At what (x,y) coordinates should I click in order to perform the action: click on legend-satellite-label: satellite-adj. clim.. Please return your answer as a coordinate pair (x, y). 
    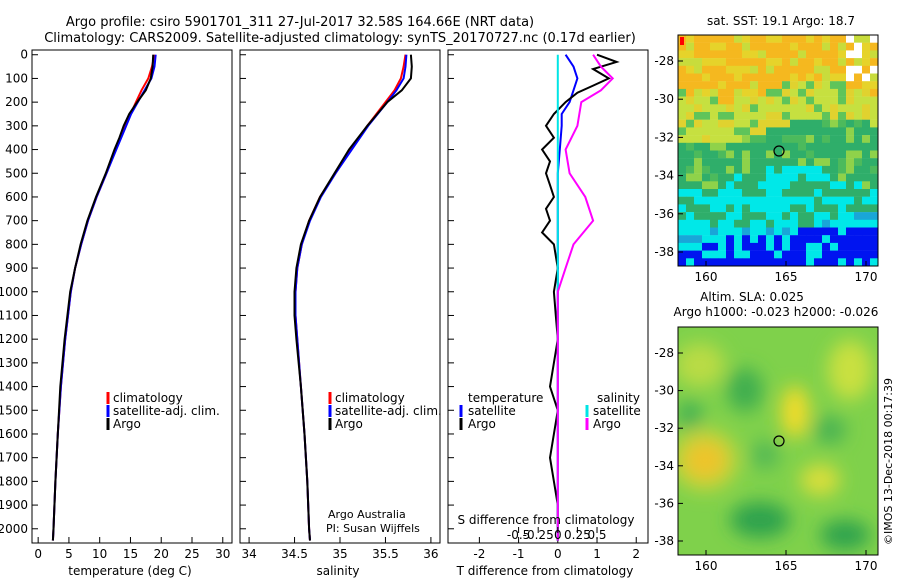
    Looking at the image, I should click on (166, 411).